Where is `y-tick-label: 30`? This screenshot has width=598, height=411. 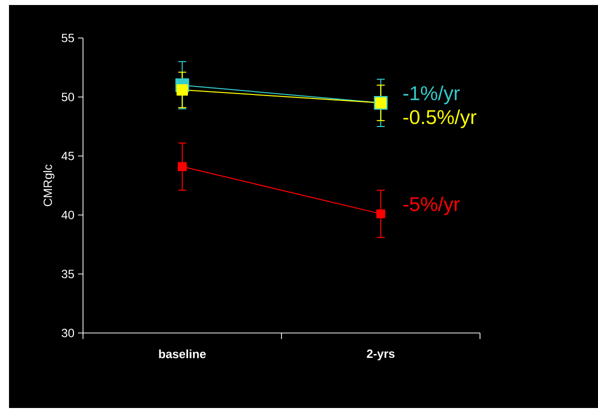
y-tick-label: 30 is located at coordinates (68, 333).